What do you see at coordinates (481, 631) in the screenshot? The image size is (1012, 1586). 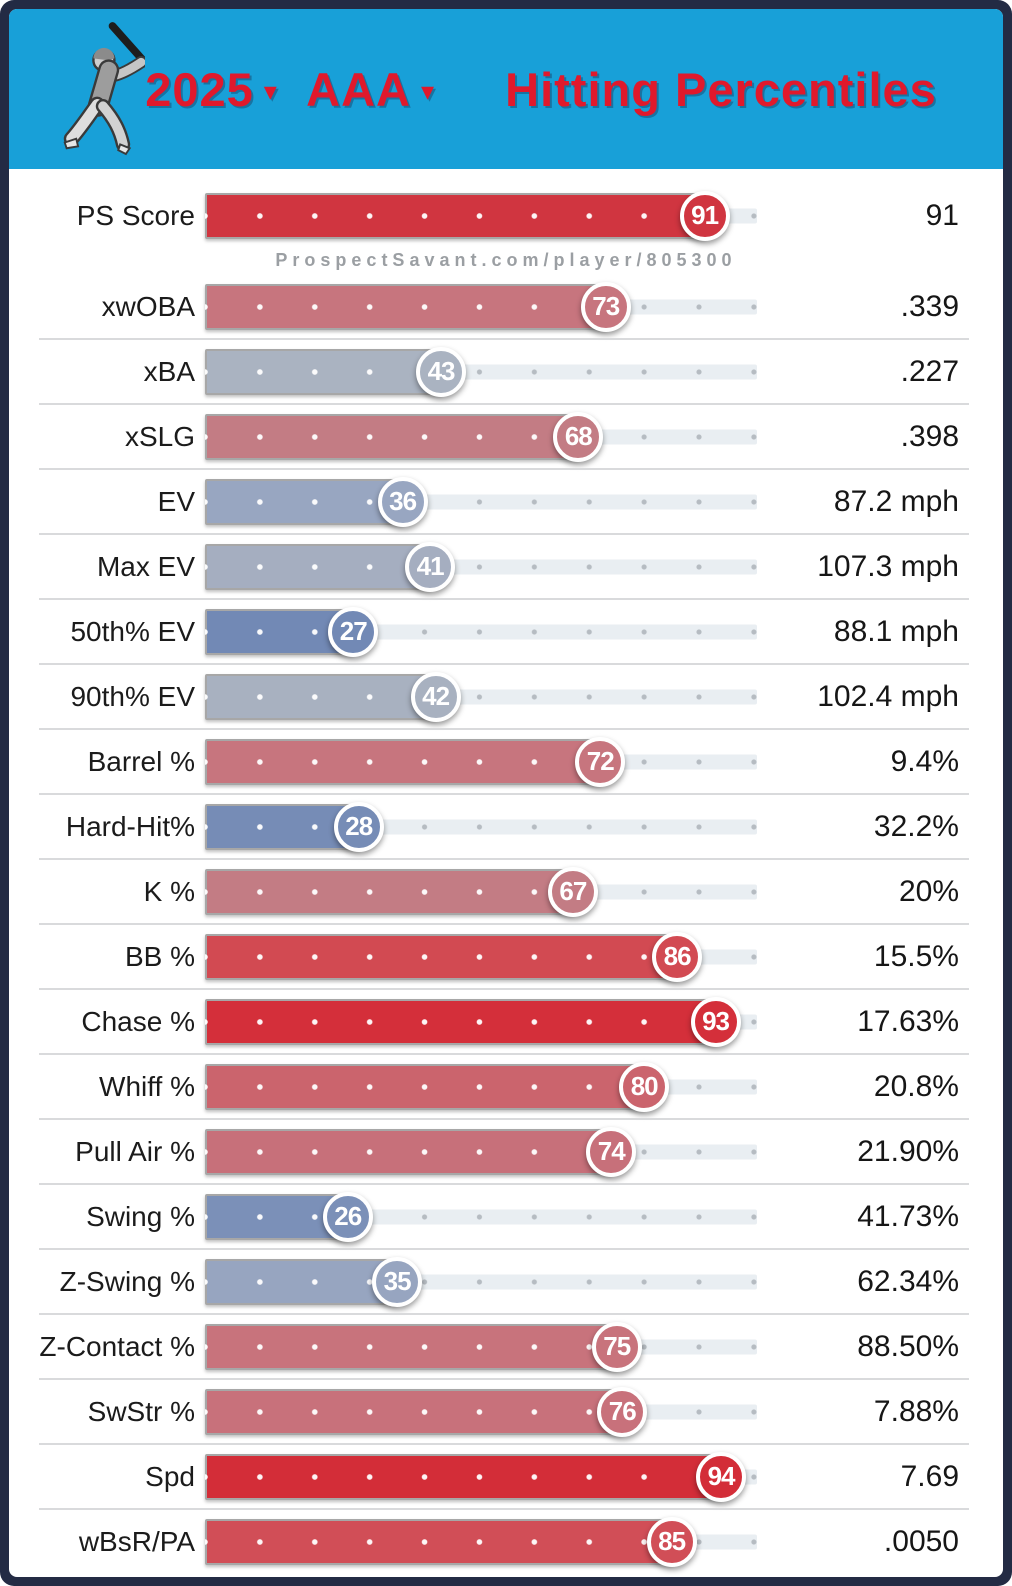 I see `percentile-bar: 27` at bounding box center [481, 631].